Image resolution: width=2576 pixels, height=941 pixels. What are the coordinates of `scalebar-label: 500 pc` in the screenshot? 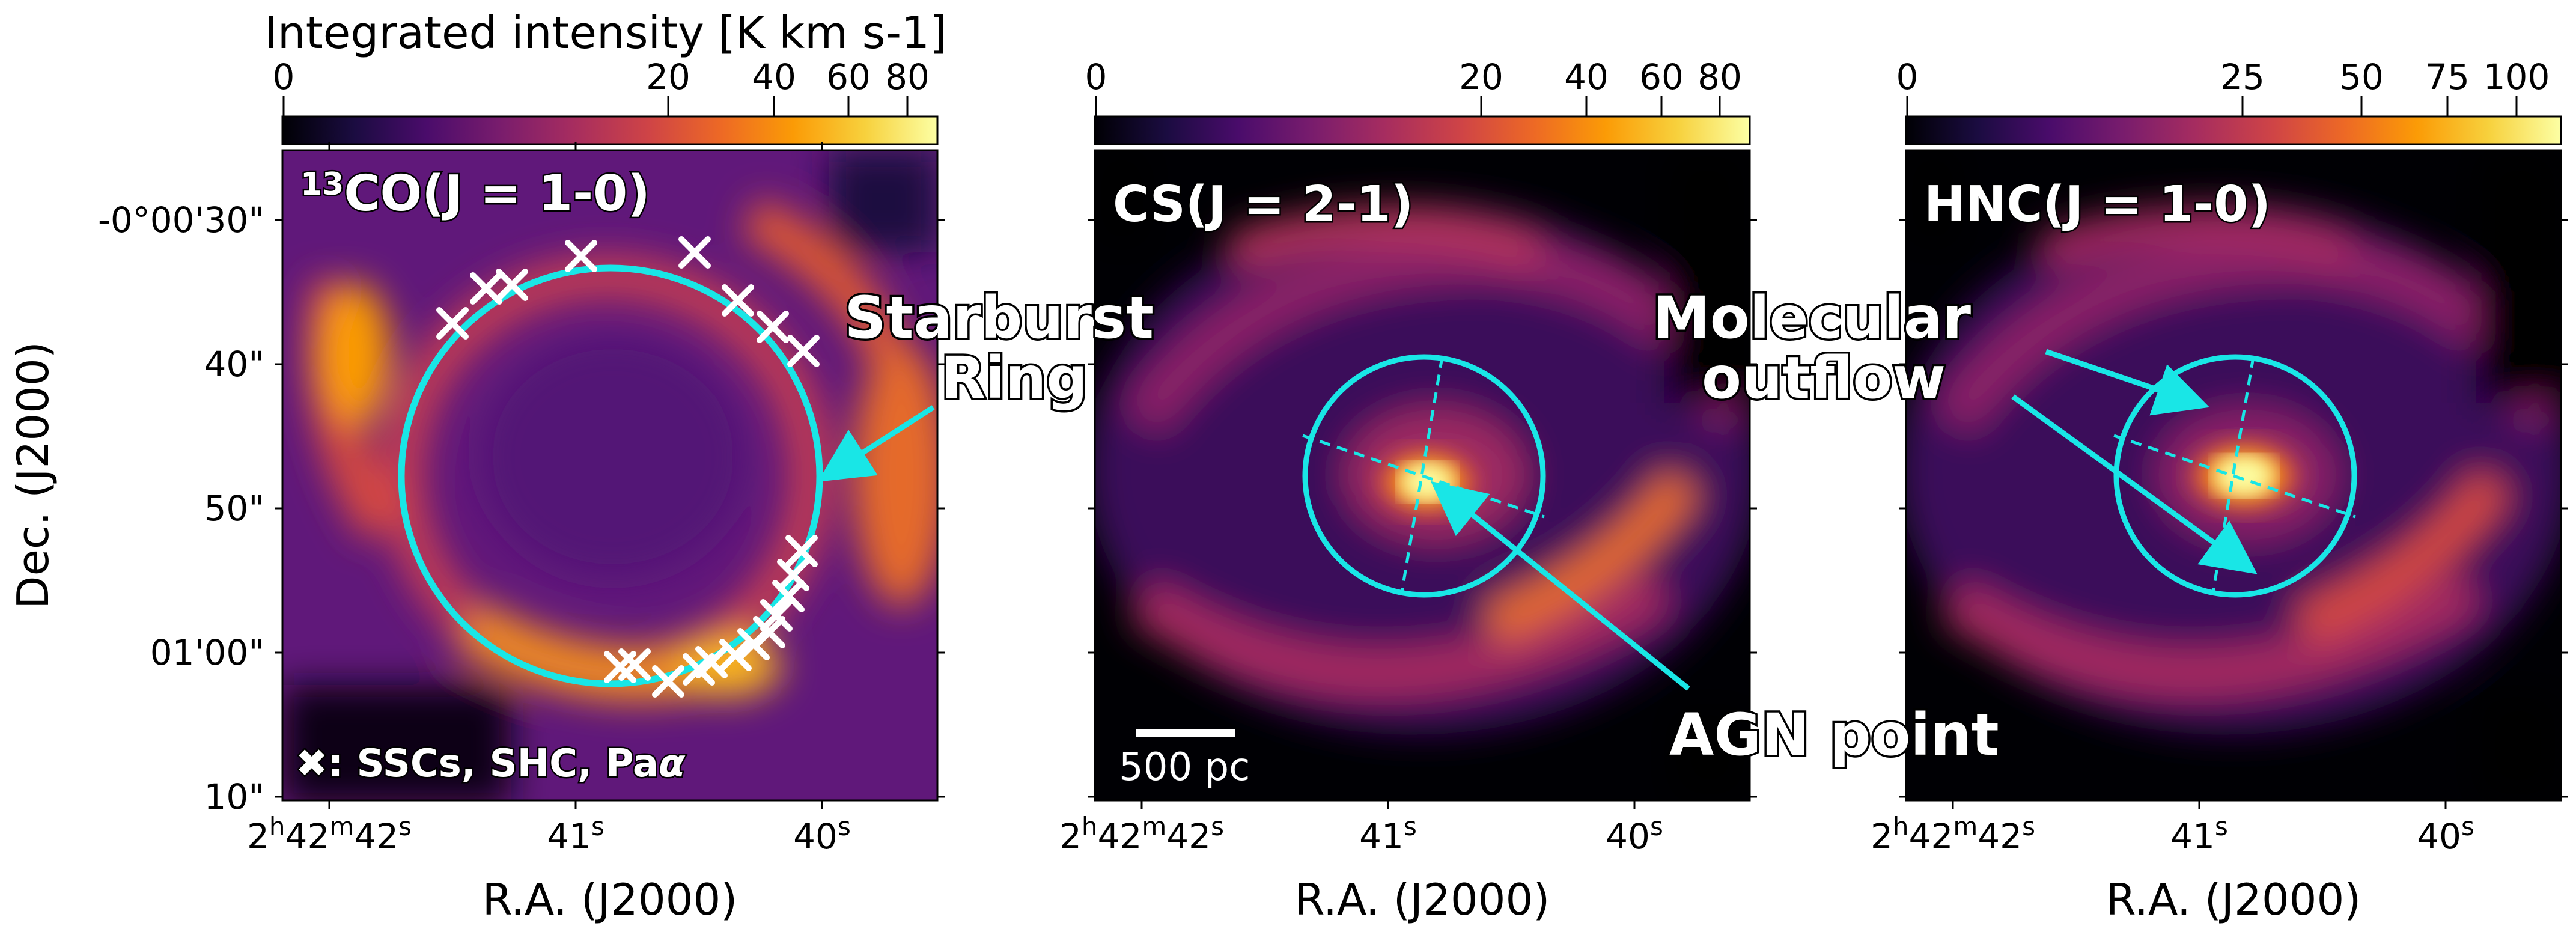 It's located at (1184, 767).